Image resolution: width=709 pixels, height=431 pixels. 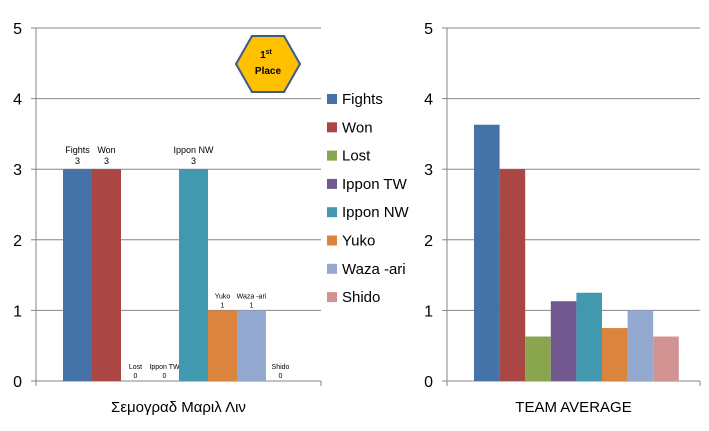 What do you see at coordinates (77, 150) in the screenshot?
I see `data-label-name: Fights` at bounding box center [77, 150].